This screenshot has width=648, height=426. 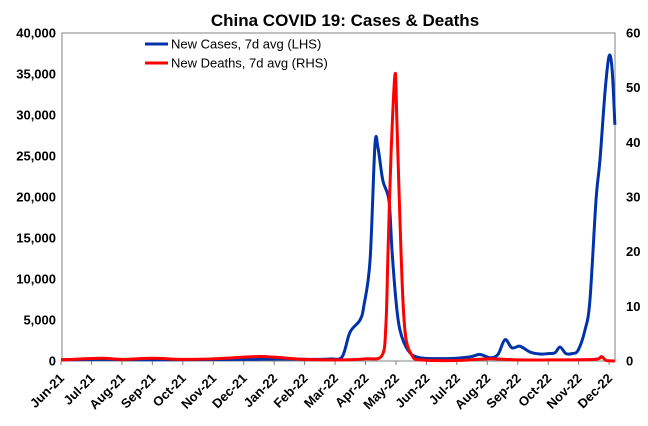 I want to click on chart-title: China COVID 19: Cases & Deaths, so click(x=345, y=20).